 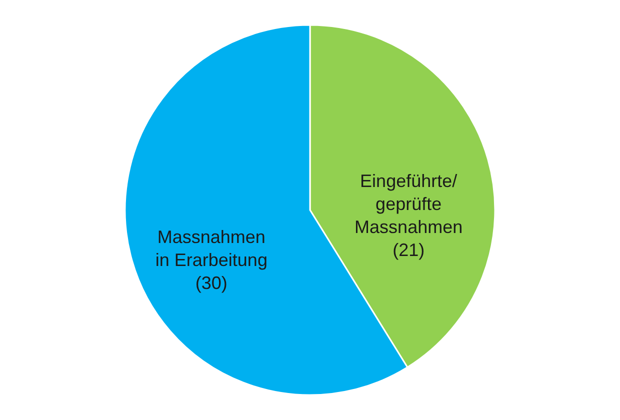 What do you see at coordinates (408, 250) in the screenshot?
I see `data-label: (21)` at bounding box center [408, 250].